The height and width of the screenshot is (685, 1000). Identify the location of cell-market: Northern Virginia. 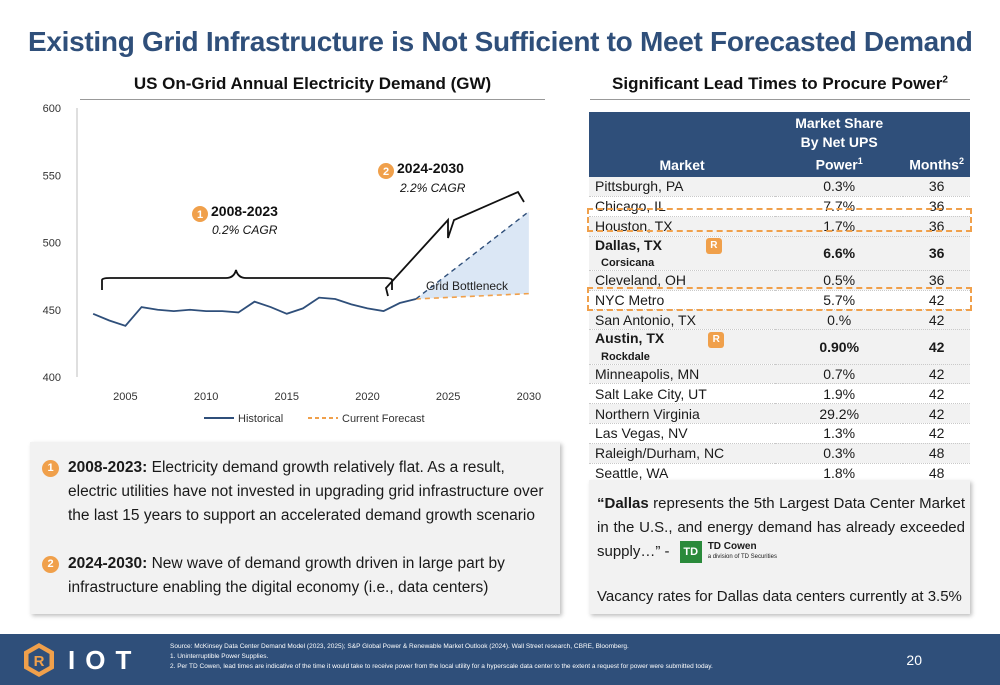
(682, 413).